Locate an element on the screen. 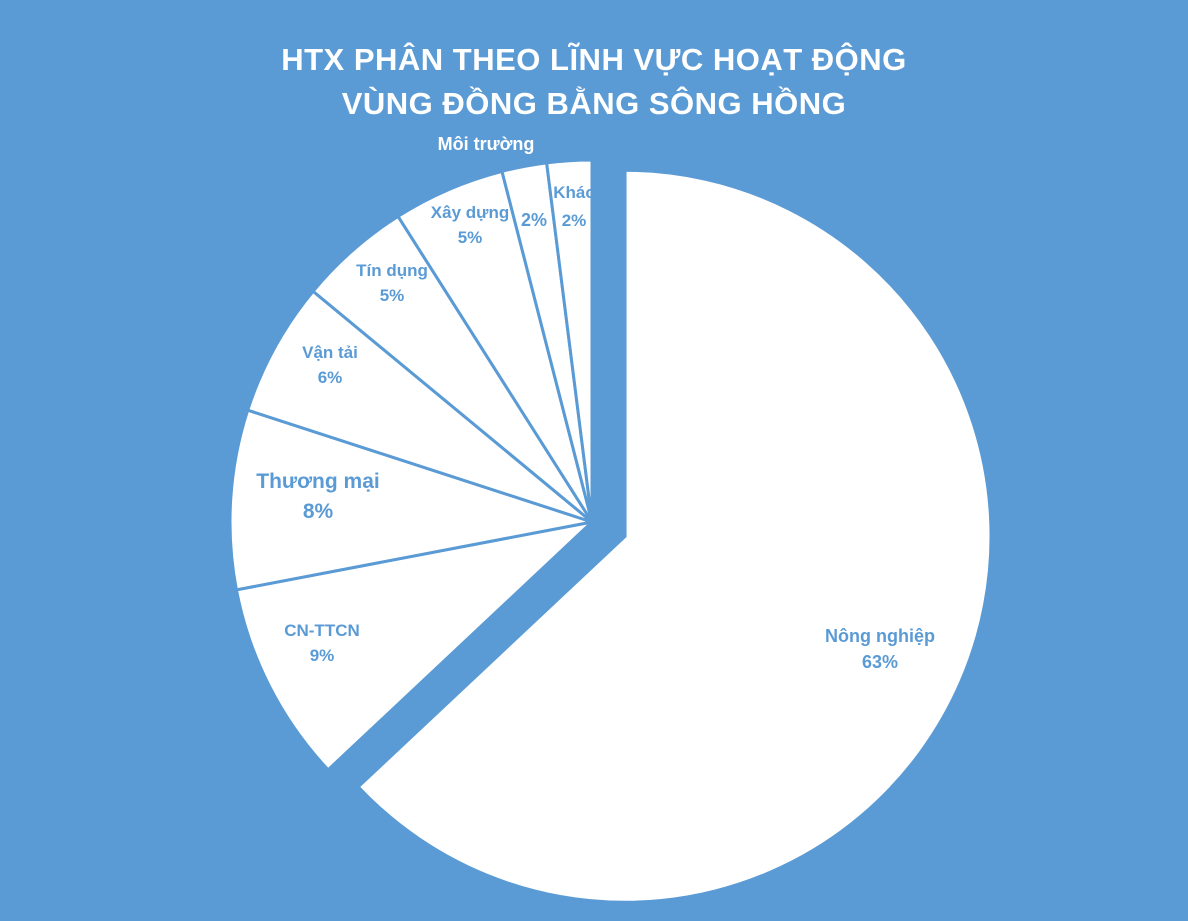 The width and height of the screenshot is (1188, 921). slice-label-category: Xây dựng is located at coordinates (470, 212).